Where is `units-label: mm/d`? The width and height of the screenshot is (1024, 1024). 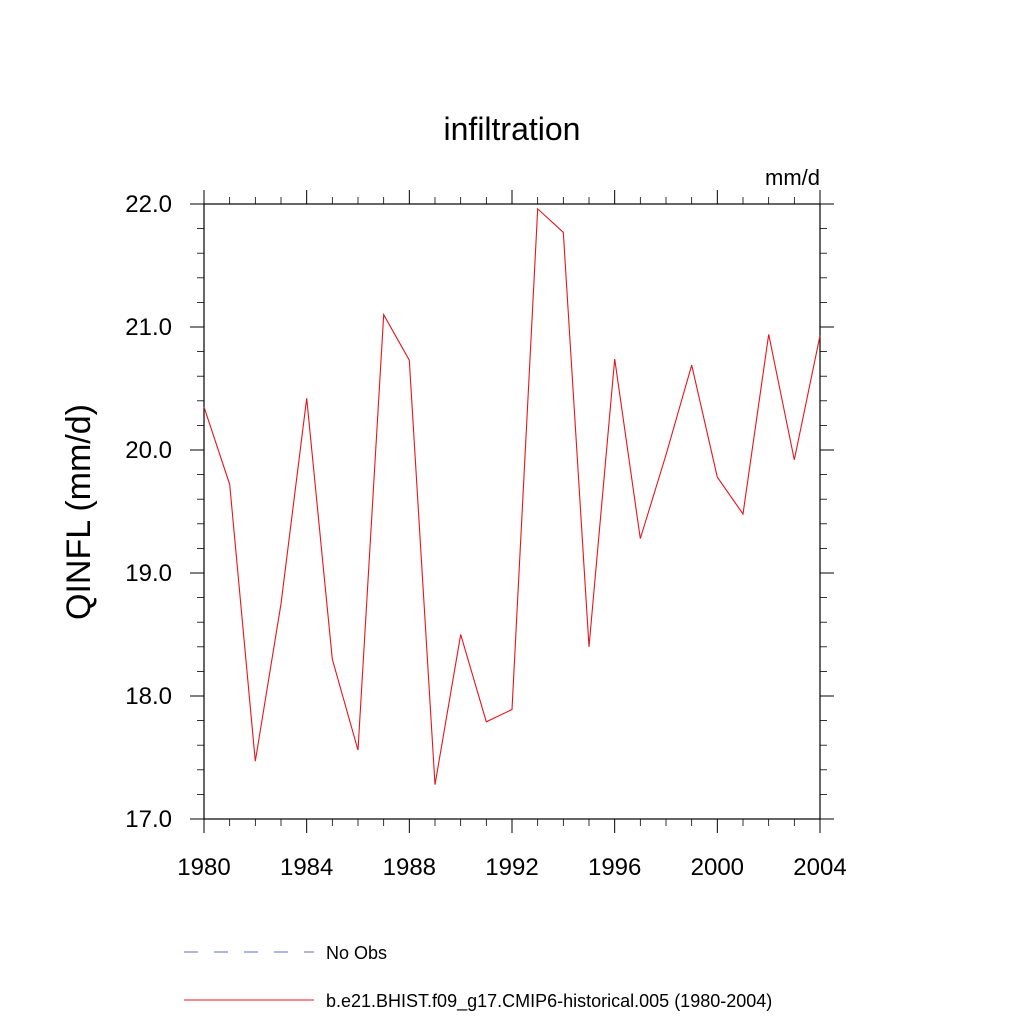
units-label: mm/d is located at coordinates (792, 177).